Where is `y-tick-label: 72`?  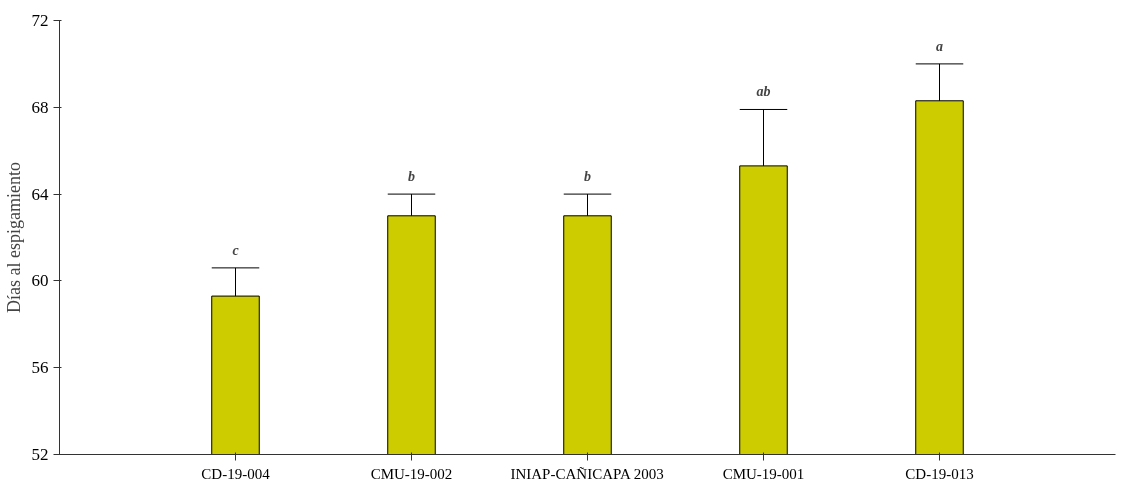 y-tick-label: 72 is located at coordinates (40, 20).